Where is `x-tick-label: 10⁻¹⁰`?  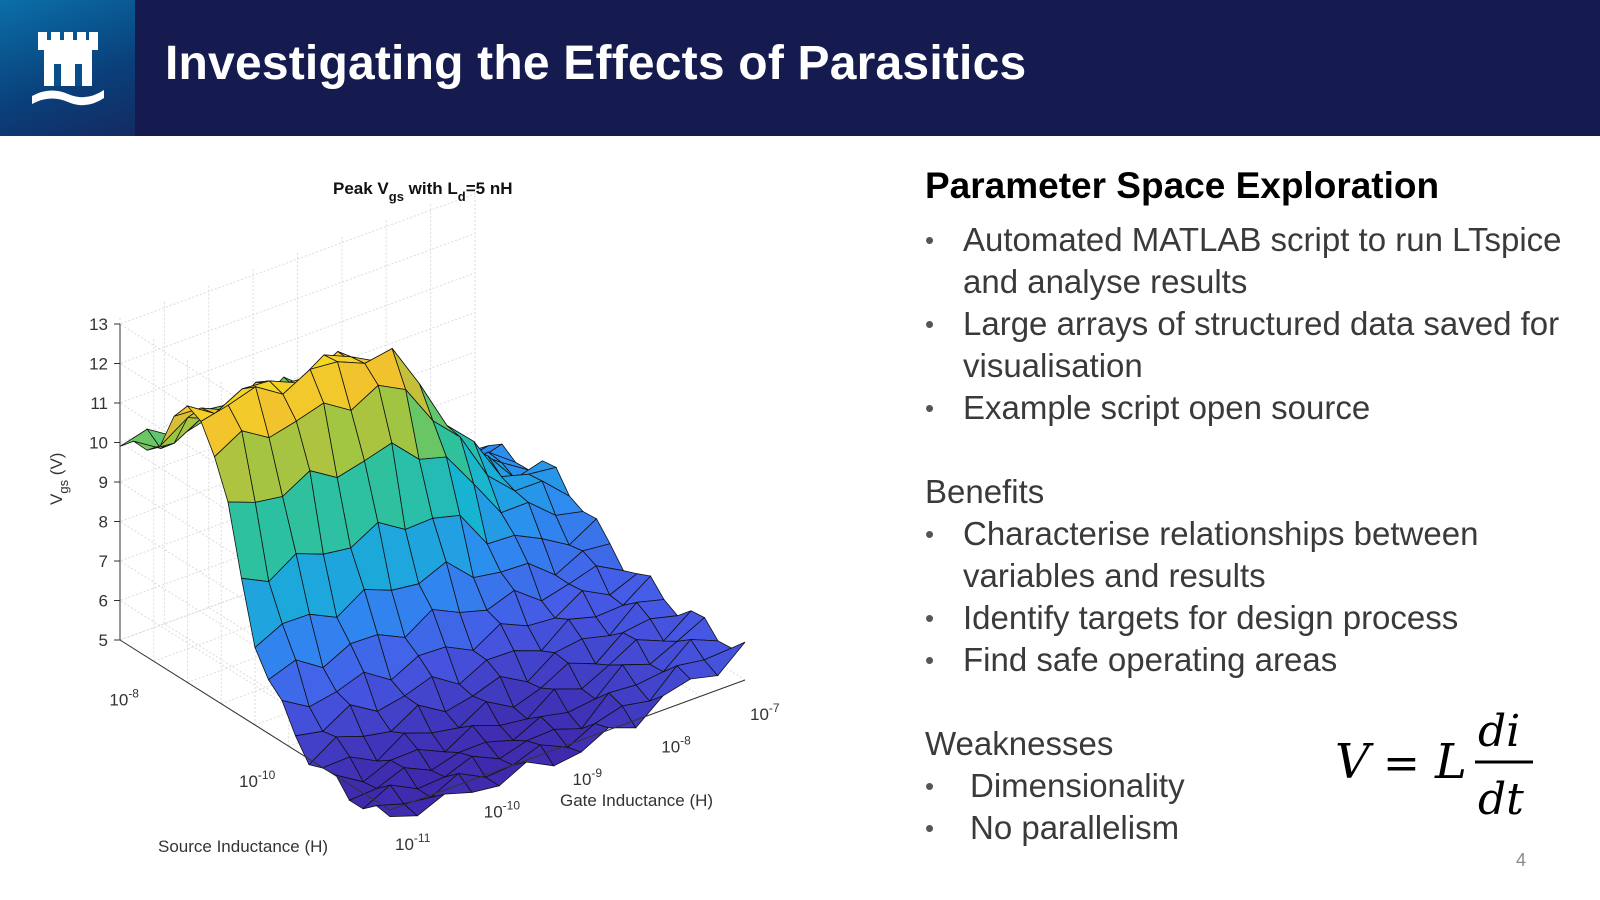
x-tick-label: 10⁻¹⁰ is located at coordinates (502, 810).